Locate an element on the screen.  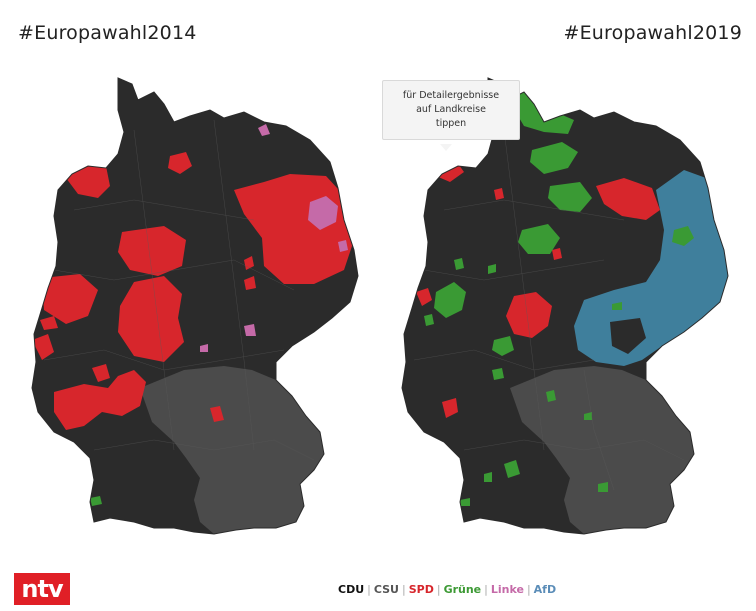
cdu-region-east is located at coordinates (628, 336).